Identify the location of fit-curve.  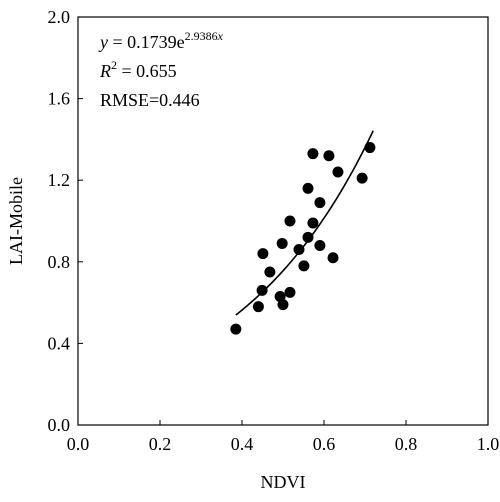
(304, 223).